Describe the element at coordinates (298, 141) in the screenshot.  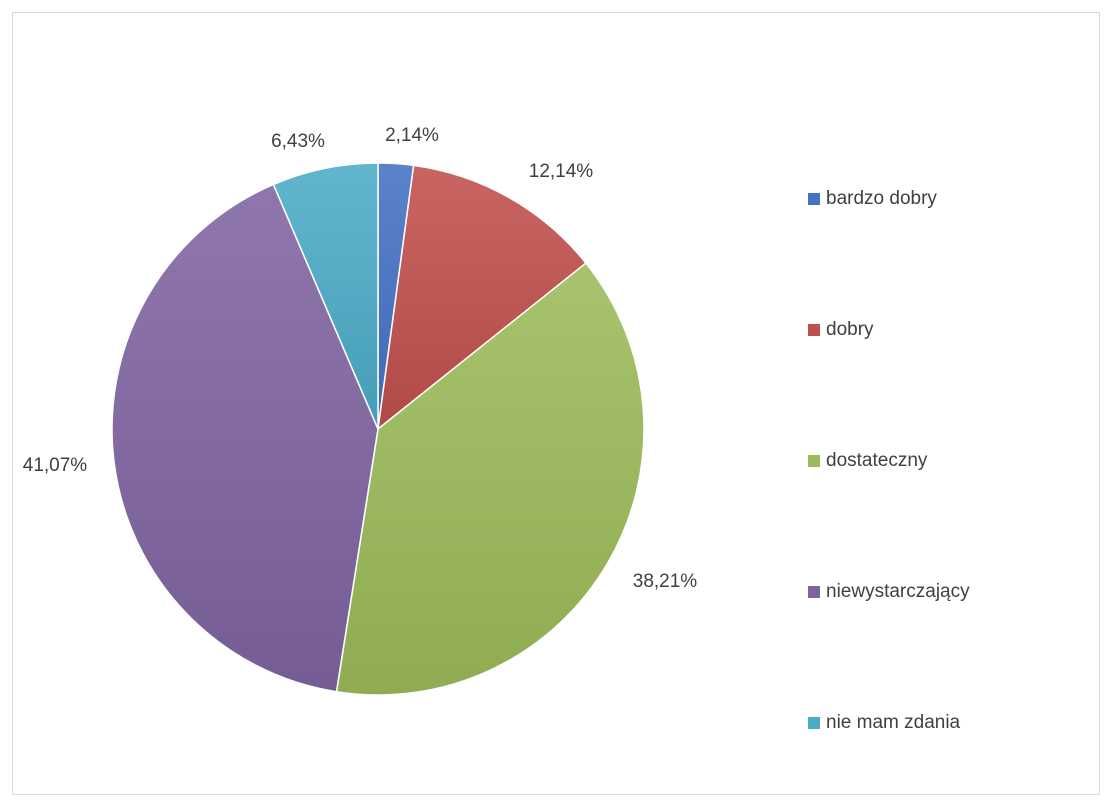
I see `data-label-nie-mam-zdania: 6,43%` at that location.